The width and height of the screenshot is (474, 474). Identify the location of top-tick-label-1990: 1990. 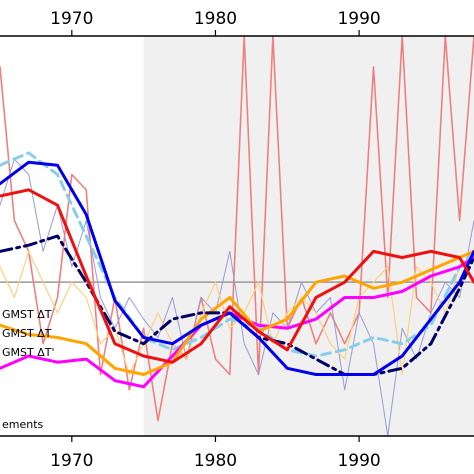
(358, 19).